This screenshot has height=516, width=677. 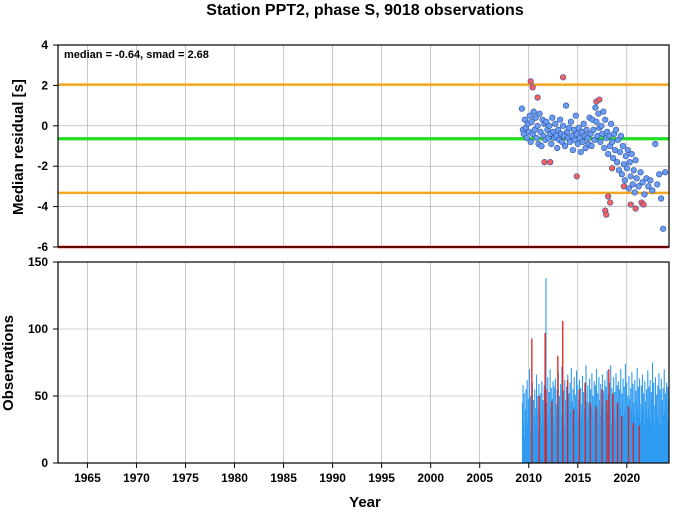 What do you see at coordinates (44, 85) in the screenshot?
I see `residual-y-tick-label: 2` at bounding box center [44, 85].